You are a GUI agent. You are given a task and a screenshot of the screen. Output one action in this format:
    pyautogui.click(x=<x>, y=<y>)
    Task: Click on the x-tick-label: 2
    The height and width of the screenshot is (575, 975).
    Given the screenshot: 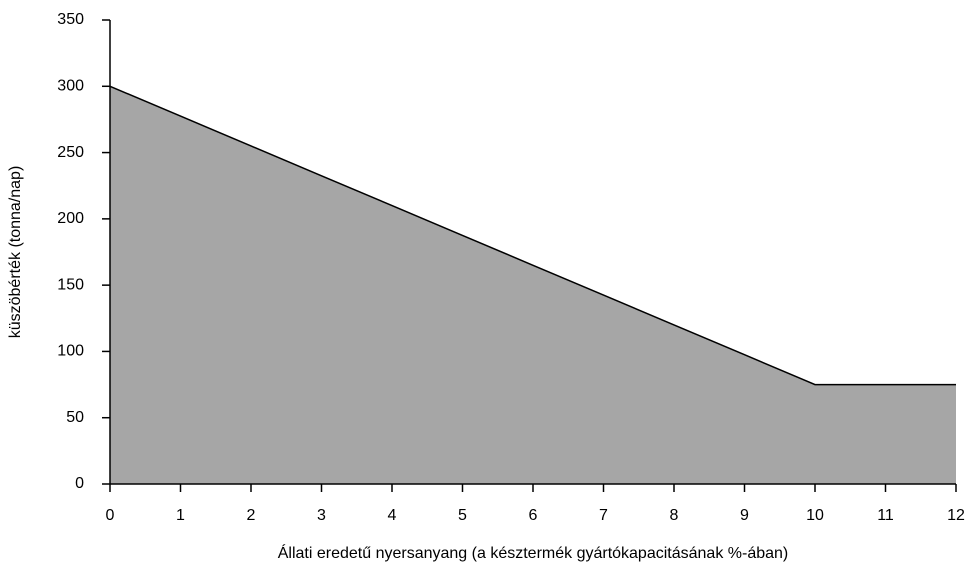 What is the action you would take?
    pyautogui.click(x=251, y=515)
    